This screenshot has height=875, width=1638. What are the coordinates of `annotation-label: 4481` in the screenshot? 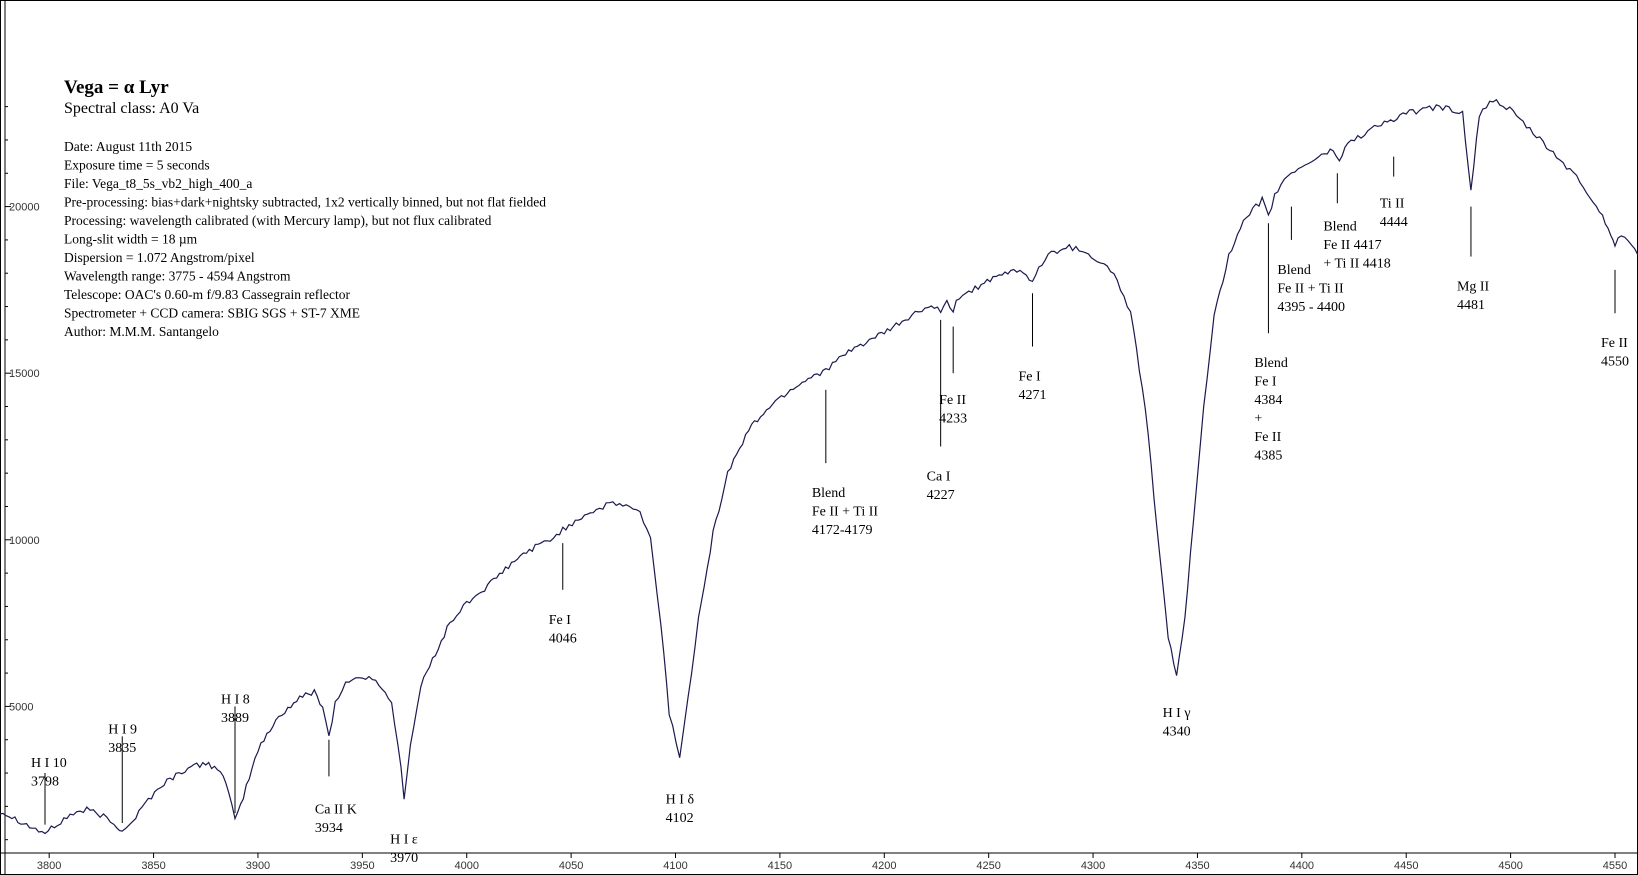 It's located at (1471, 305).